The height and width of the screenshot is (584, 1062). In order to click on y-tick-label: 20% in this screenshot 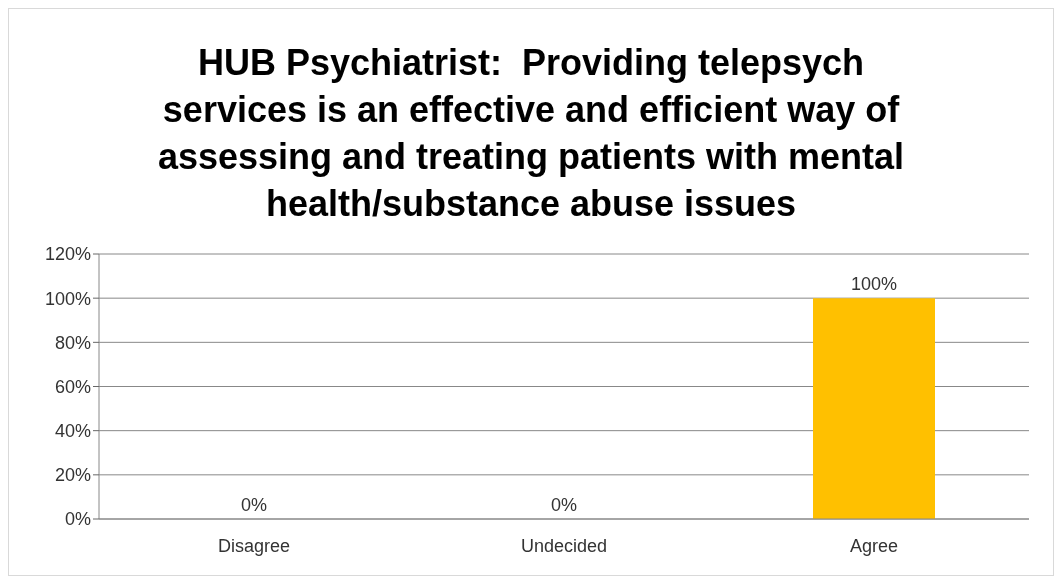, I will do `click(72, 475)`.